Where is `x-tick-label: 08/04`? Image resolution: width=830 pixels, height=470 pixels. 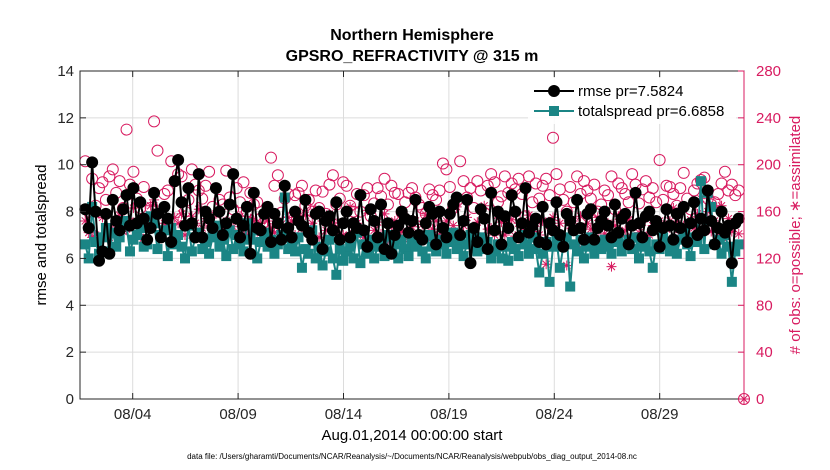 x-tick-label: 08/04 is located at coordinates (133, 414).